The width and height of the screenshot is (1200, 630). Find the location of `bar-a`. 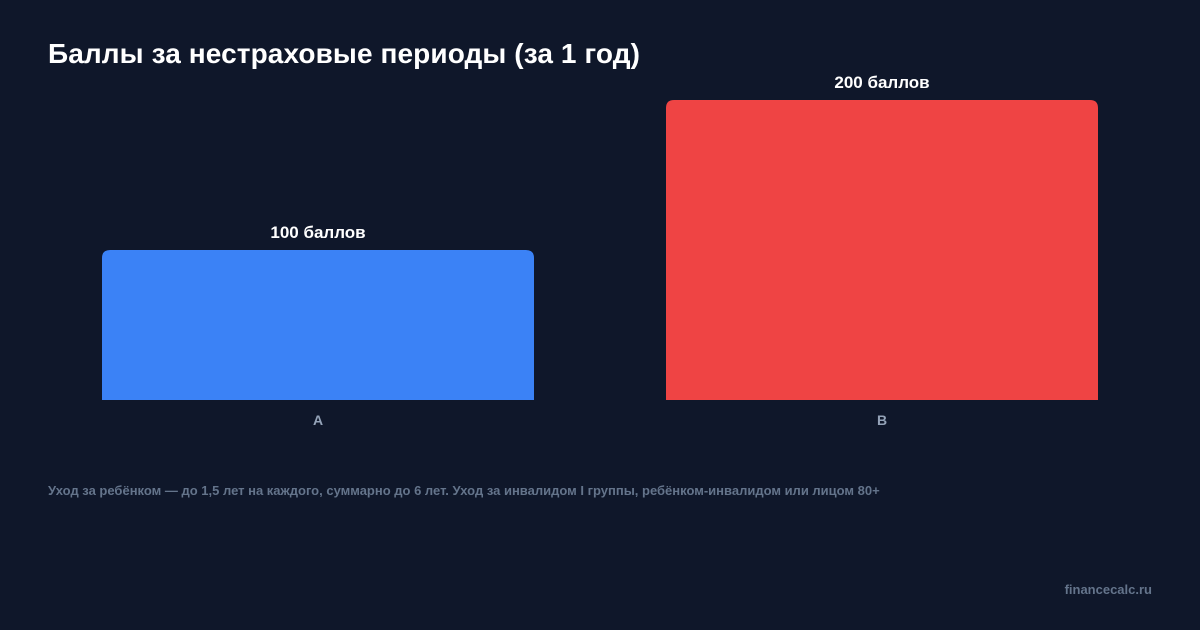

bar-a is located at coordinates (318, 325).